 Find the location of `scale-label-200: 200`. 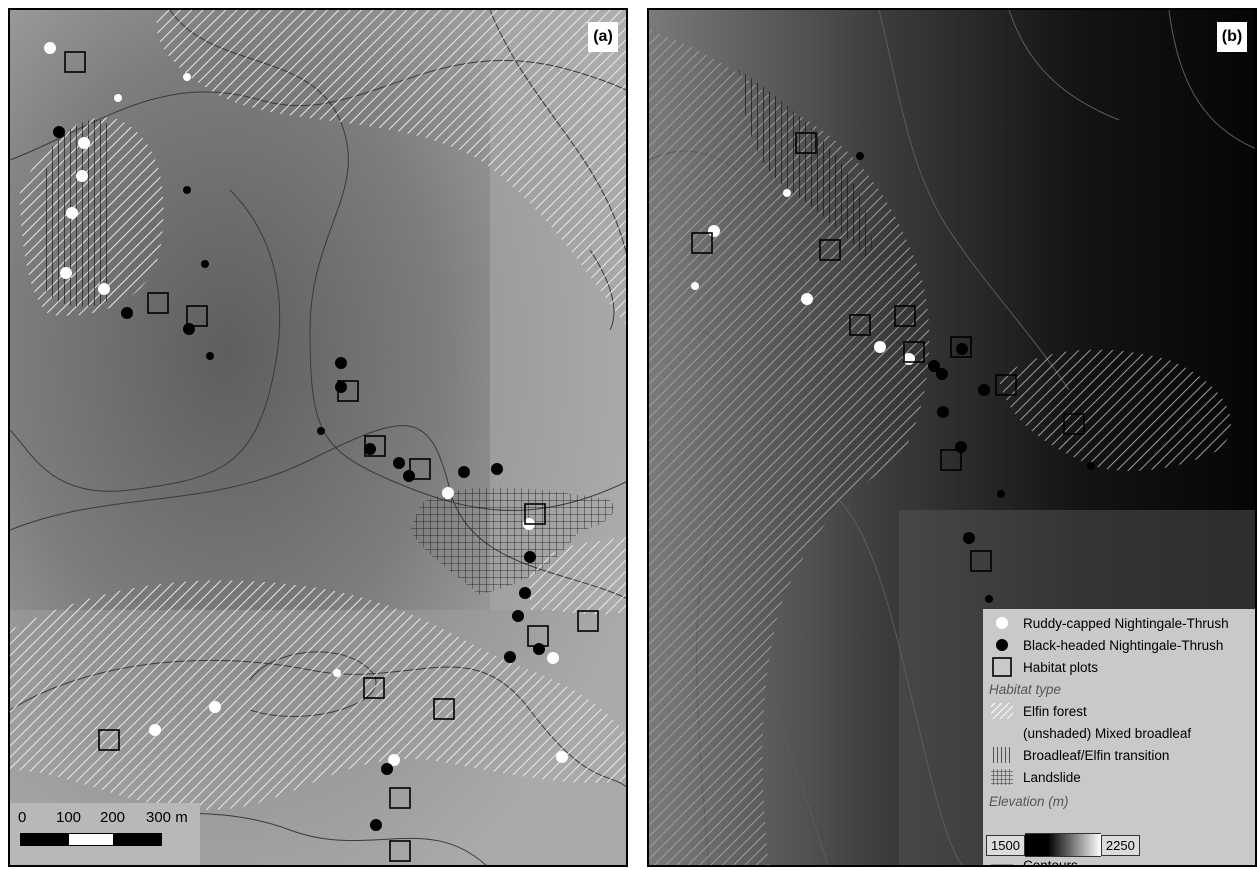

scale-label-200: 200 is located at coordinates (112, 817).